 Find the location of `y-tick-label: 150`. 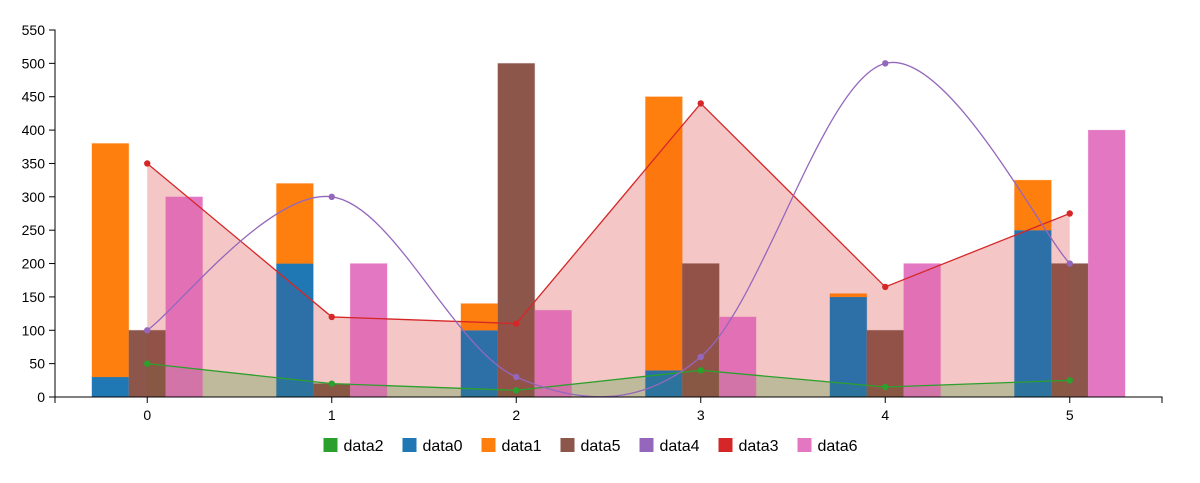

y-tick-label: 150 is located at coordinates (34, 297).